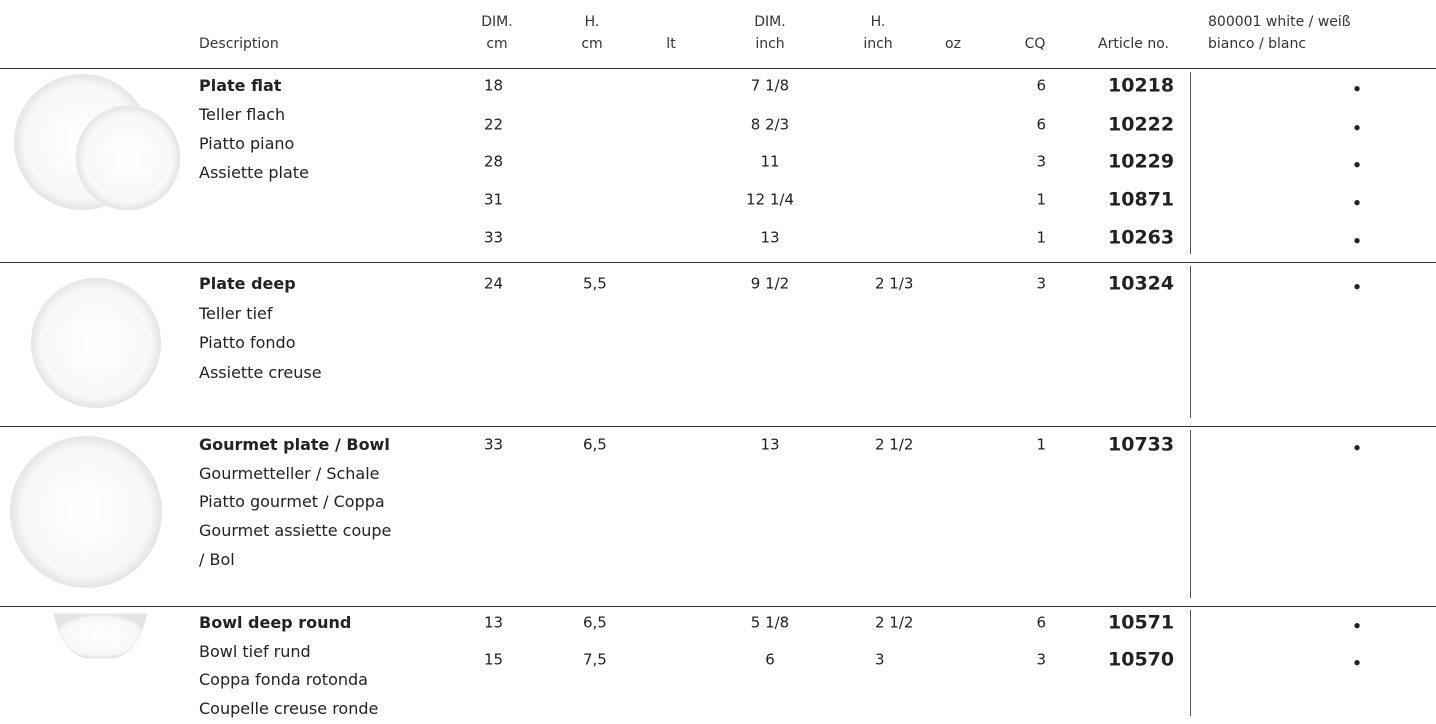 The height and width of the screenshot is (724, 1436). I want to click on article-number: 10733, so click(1141, 444).